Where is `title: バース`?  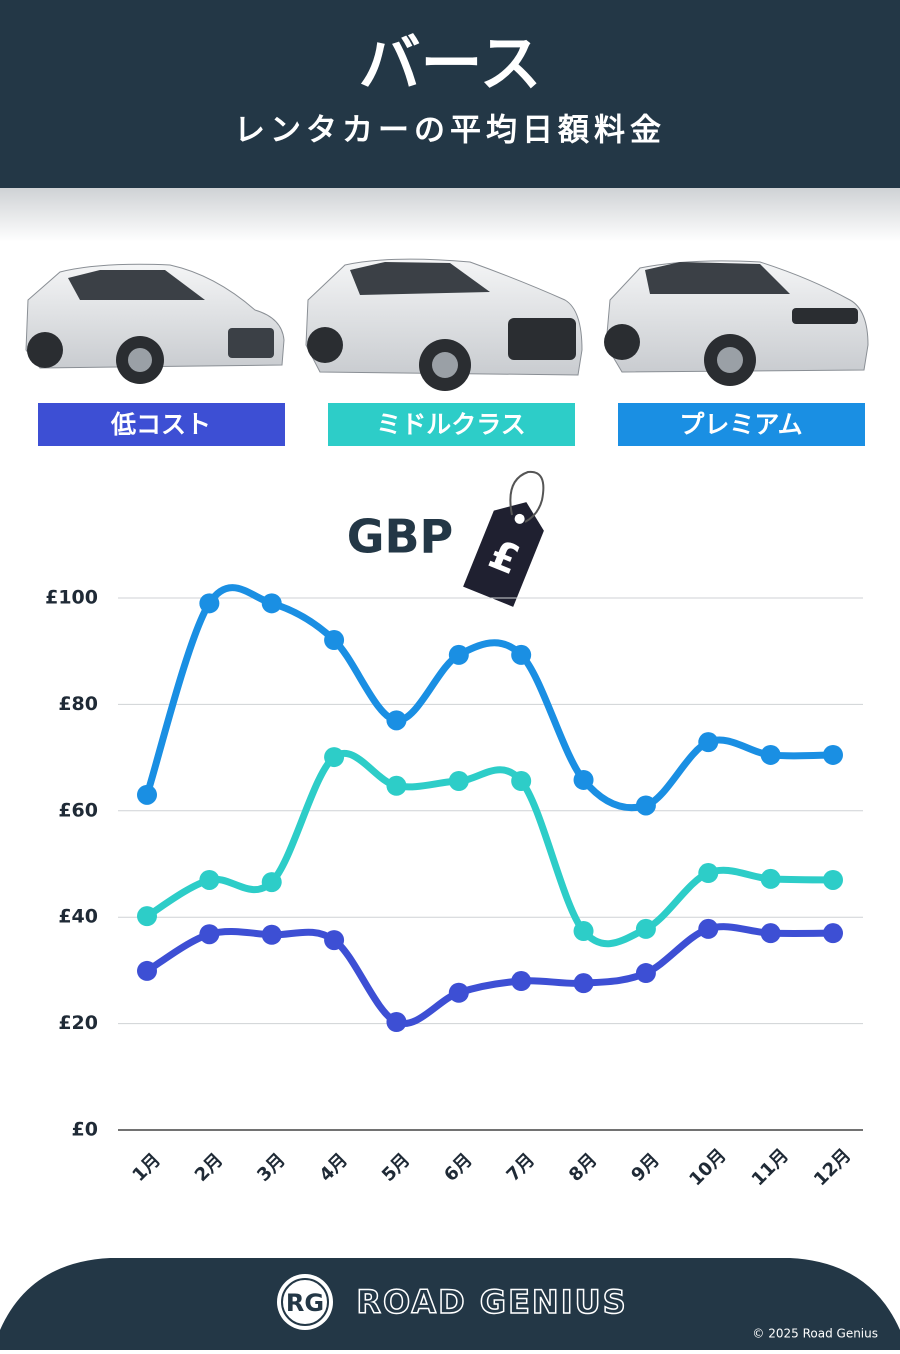
title: バース is located at coordinates (450, 63).